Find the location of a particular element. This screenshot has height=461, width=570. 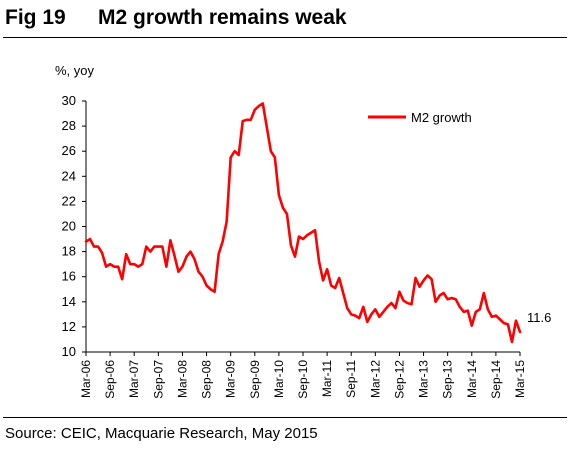

y-tick-label: 24 is located at coordinates (69, 175).